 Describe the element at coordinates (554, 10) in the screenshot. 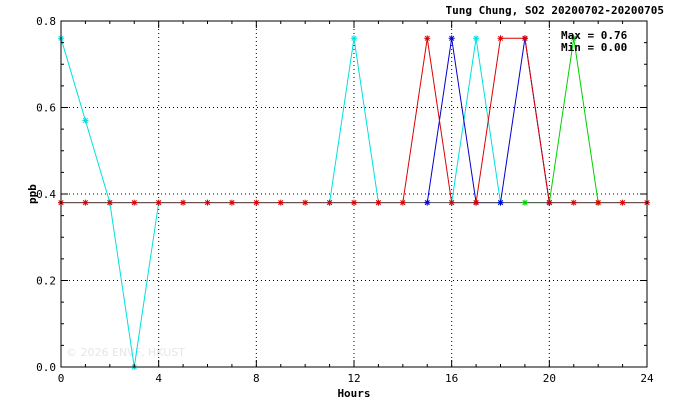

I see `chart-title: Tung Chung, SO2 20200702-20200705` at that location.